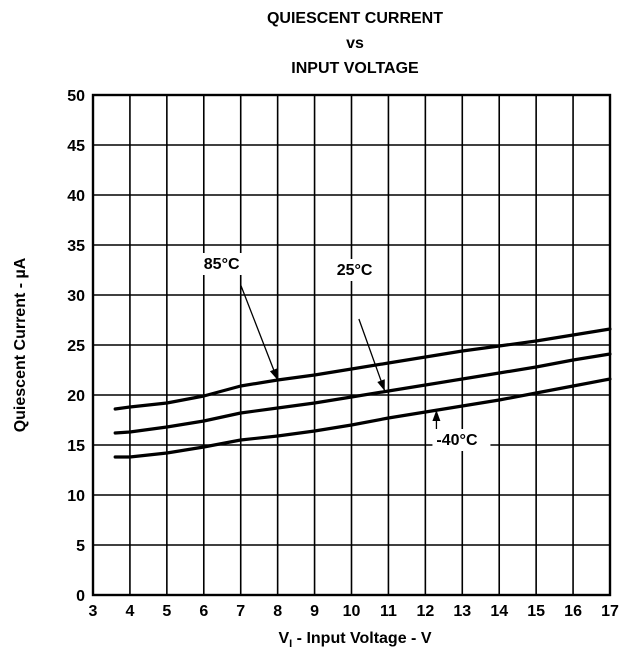  I want to click on x-tick-label: 17, so click(610, 611).